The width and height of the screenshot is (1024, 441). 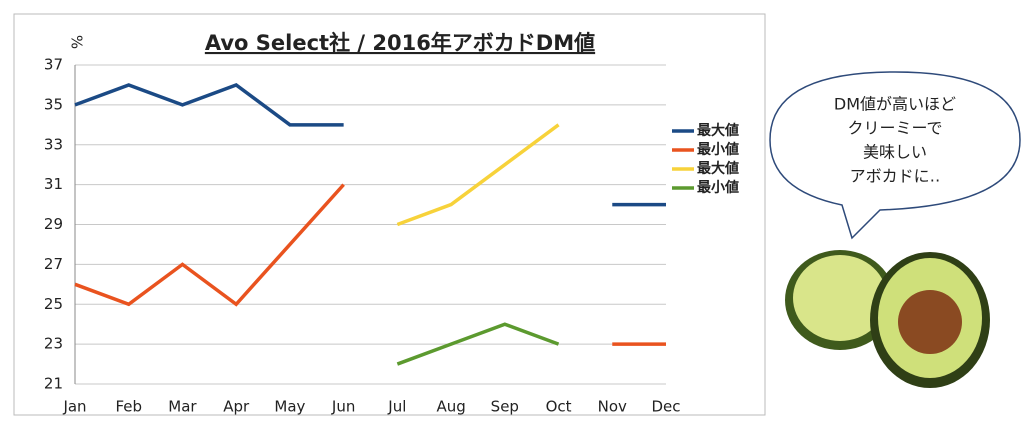 I want to click on x-tick-label: Feb, so click(x=128, y=407).